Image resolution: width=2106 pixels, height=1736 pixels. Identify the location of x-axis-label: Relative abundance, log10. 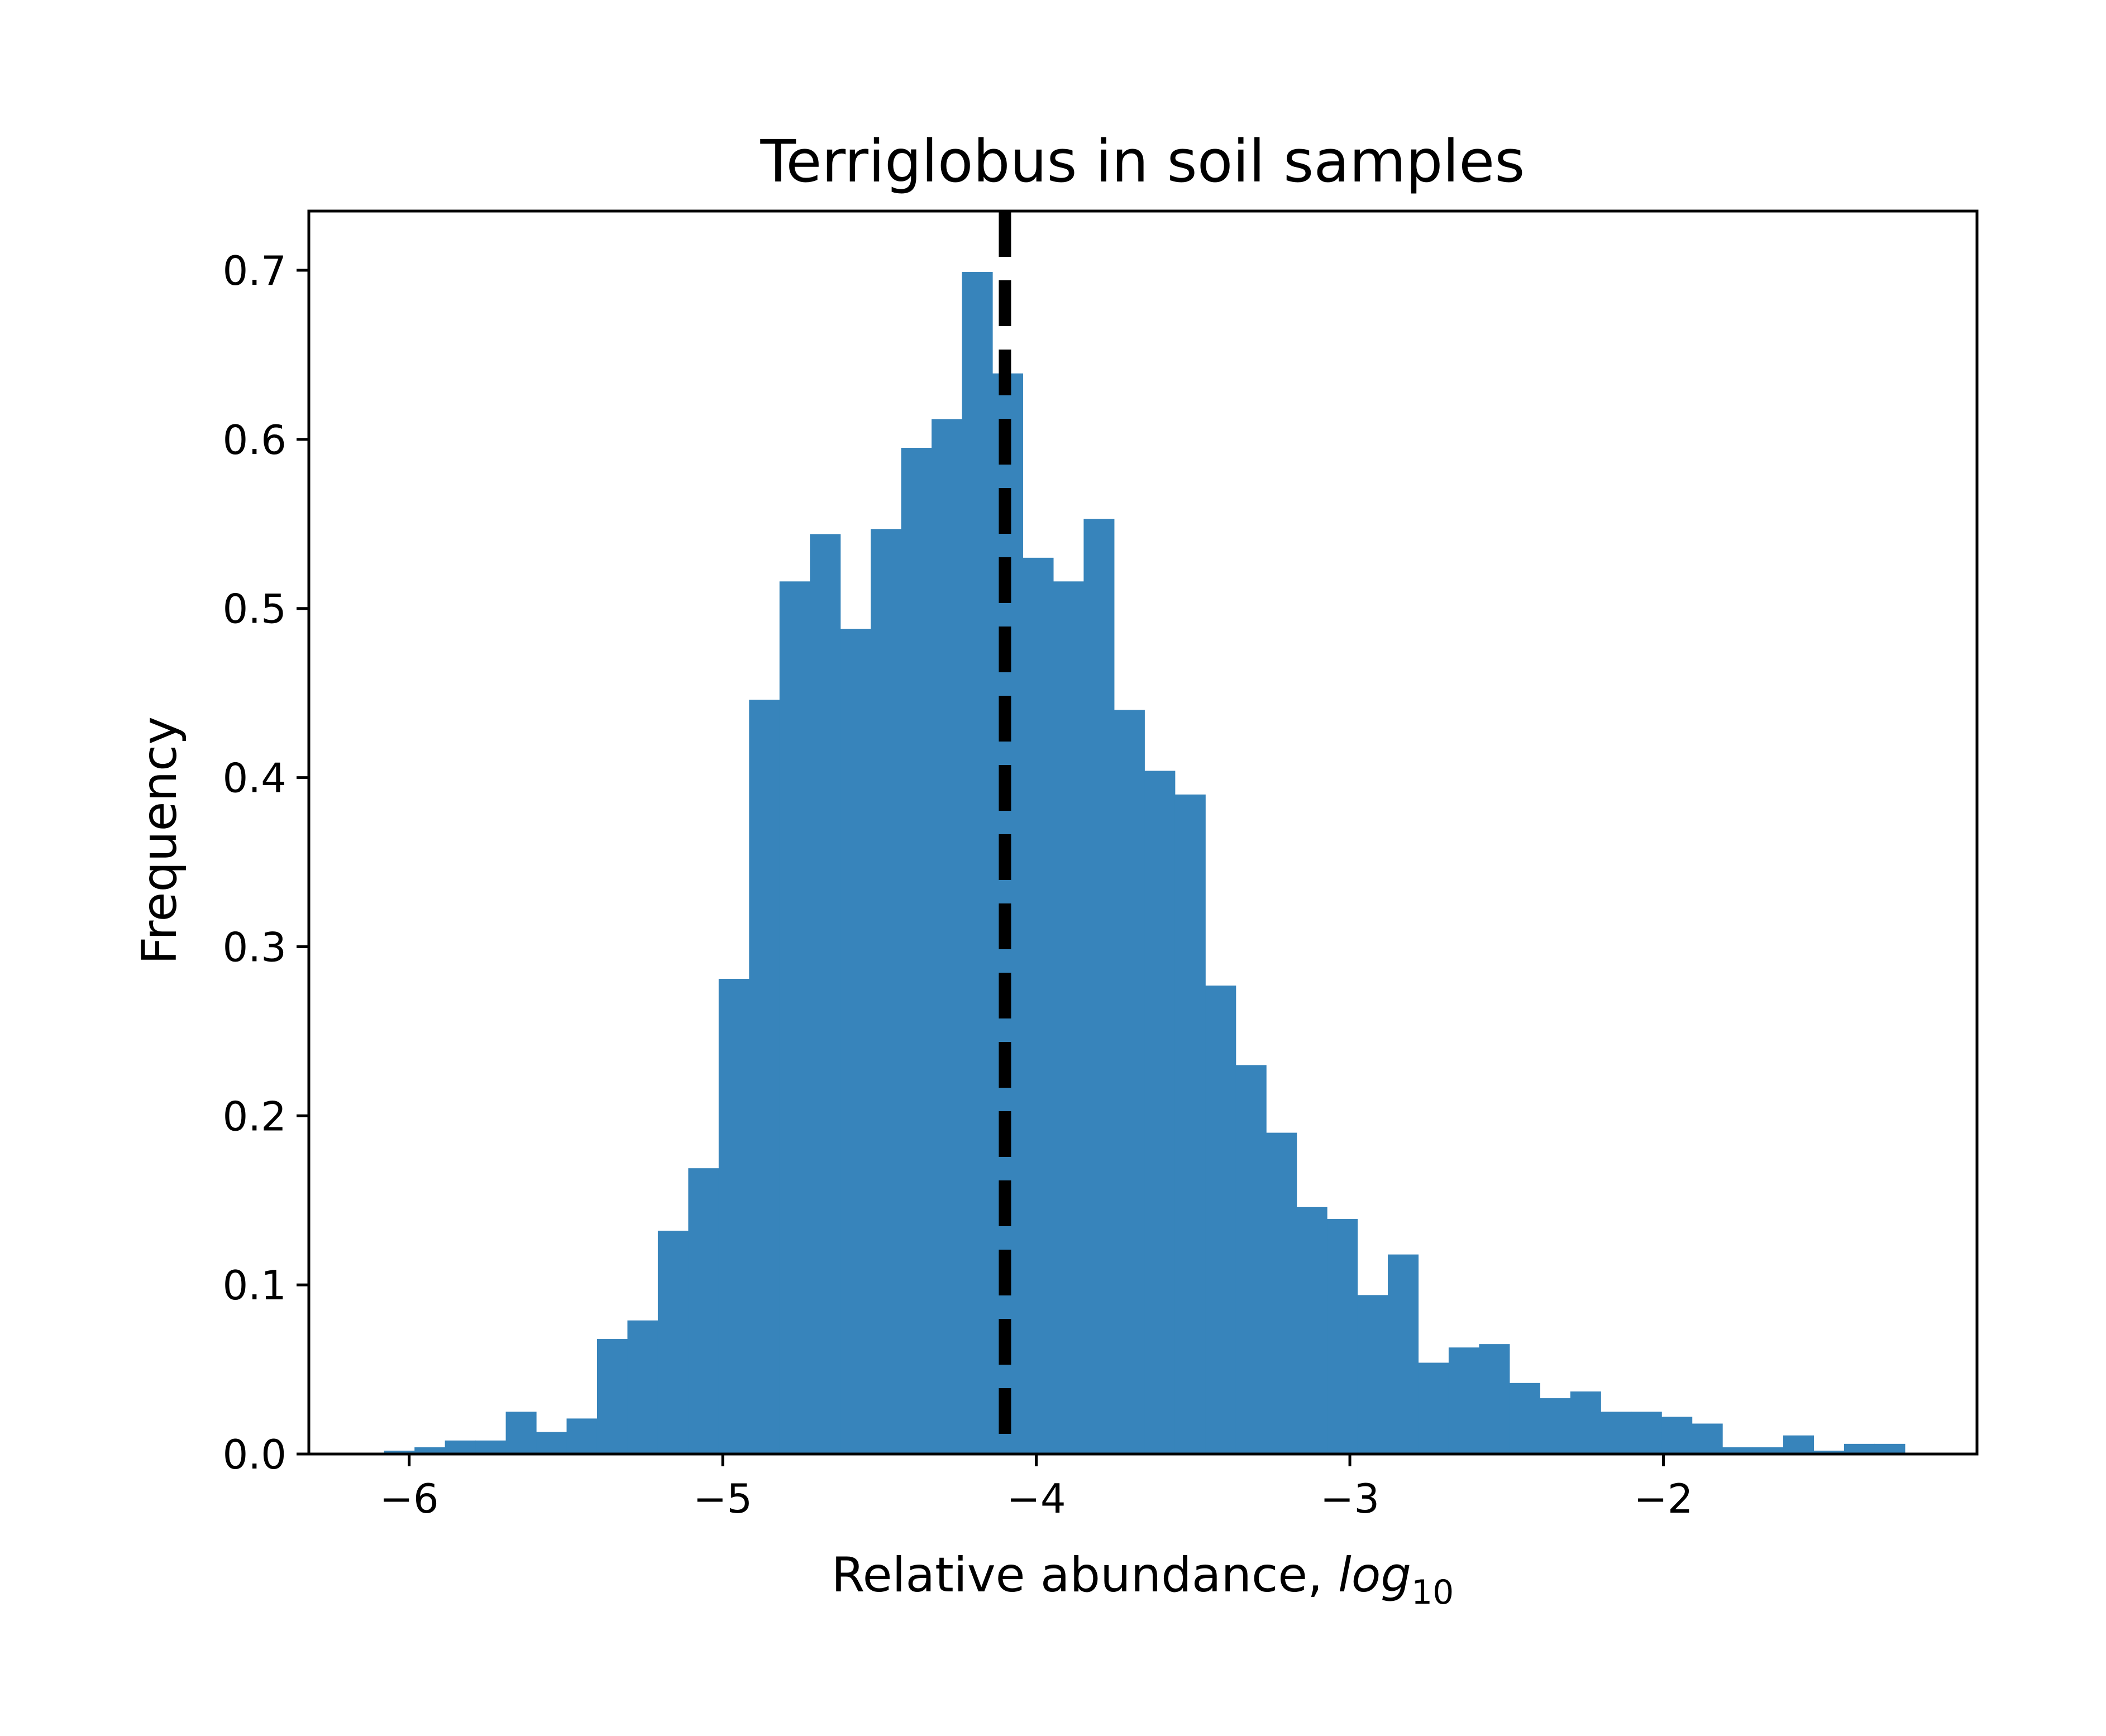
(1143, 1579).